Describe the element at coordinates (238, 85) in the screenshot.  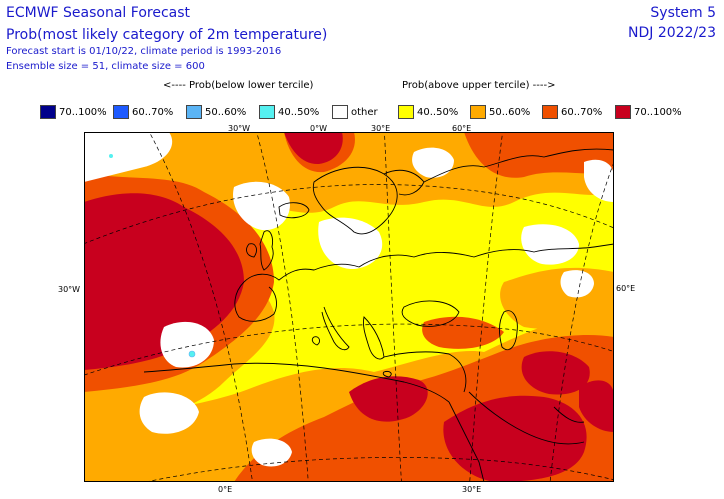
I see `legend-below-caption: <---- Prob(below lower tercile)` at that location.